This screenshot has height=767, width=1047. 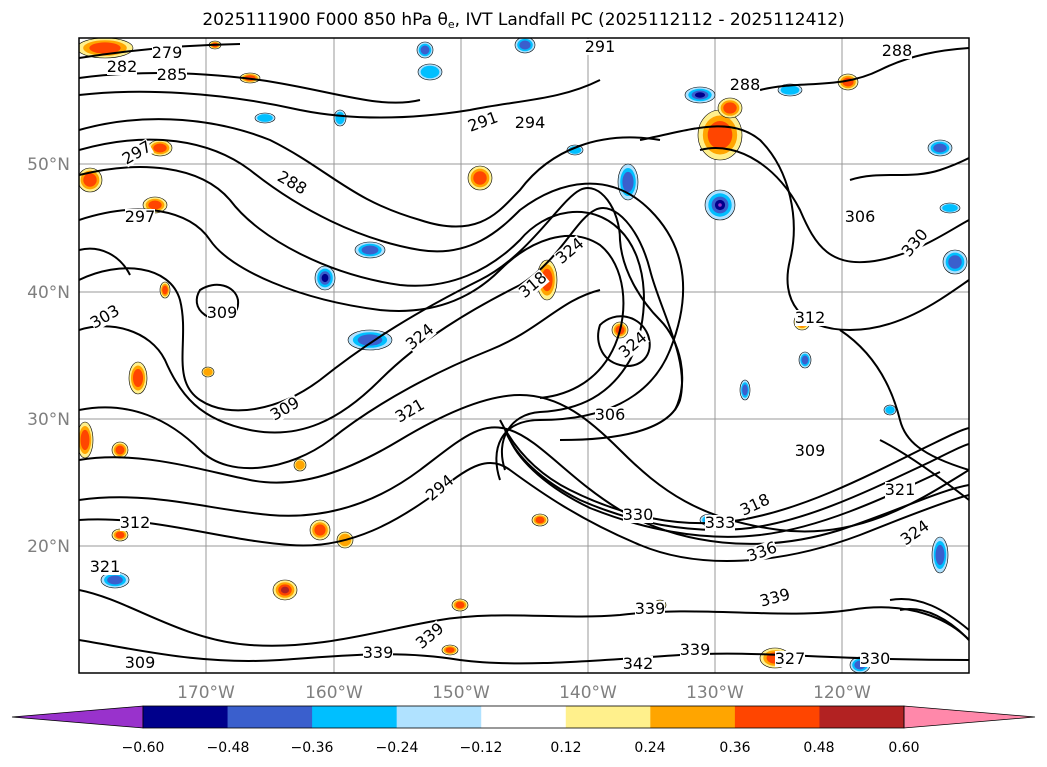 I want to click on colorbar-tick-label: 0.48, so click(x=818, y=748).